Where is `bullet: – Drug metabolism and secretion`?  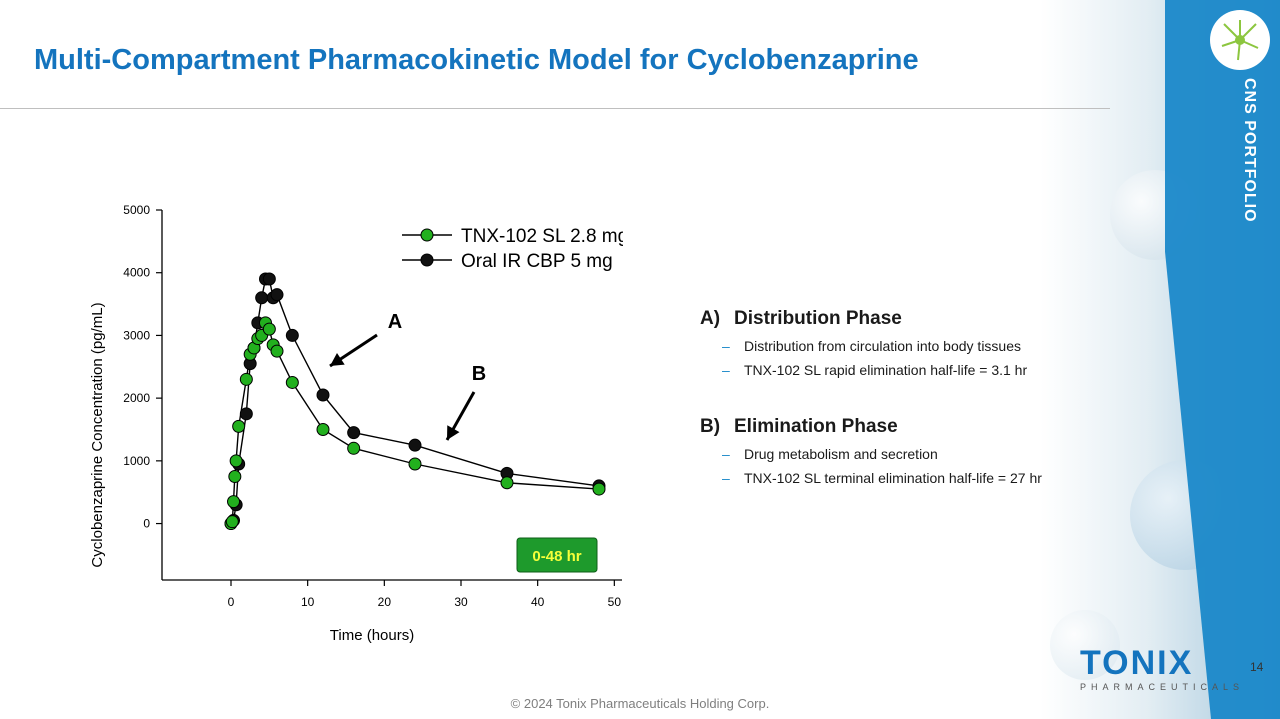
bullet: – Drug metabolism and secretion is located at coordinates (830, 454).